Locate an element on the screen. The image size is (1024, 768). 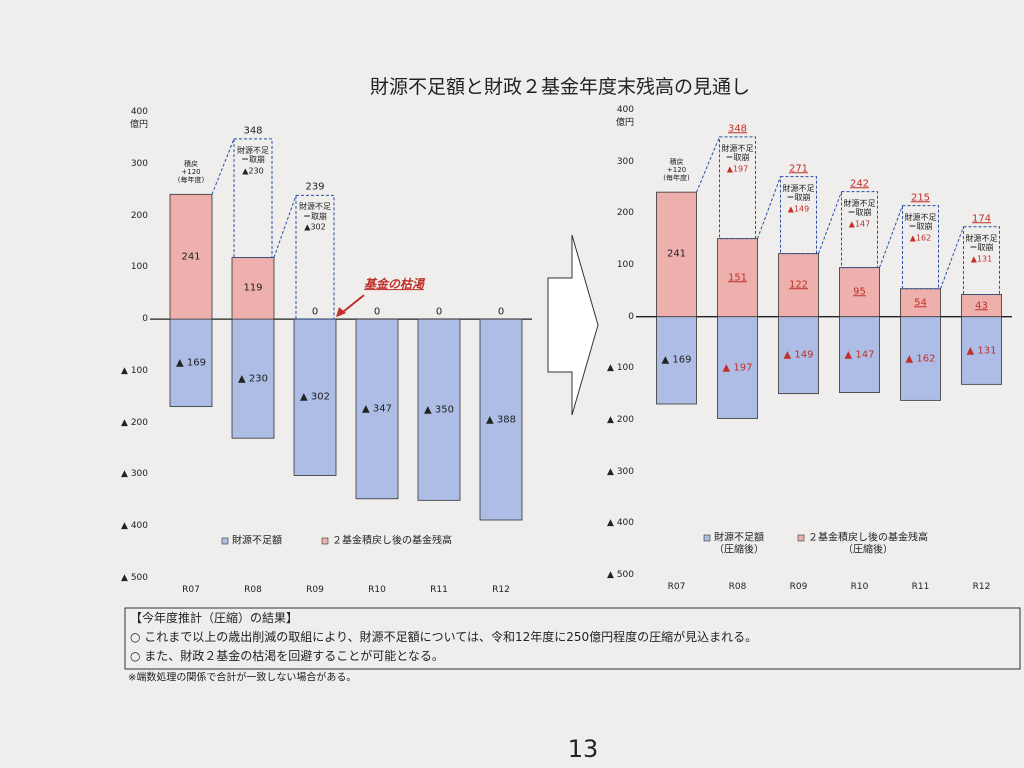
box-total-label: 242 is located at coordinates (859, 183).